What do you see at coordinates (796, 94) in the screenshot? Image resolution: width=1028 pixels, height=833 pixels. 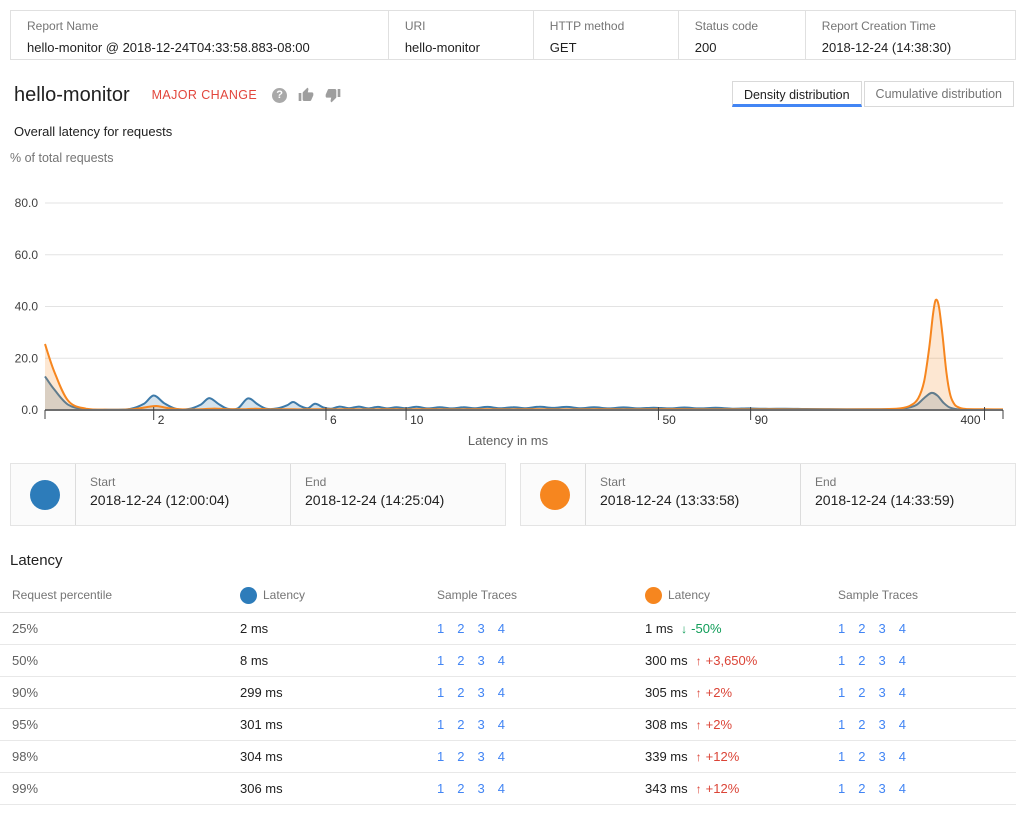 I see `tab-density-distribution: Density distribution` at bounding box center [796, 94].